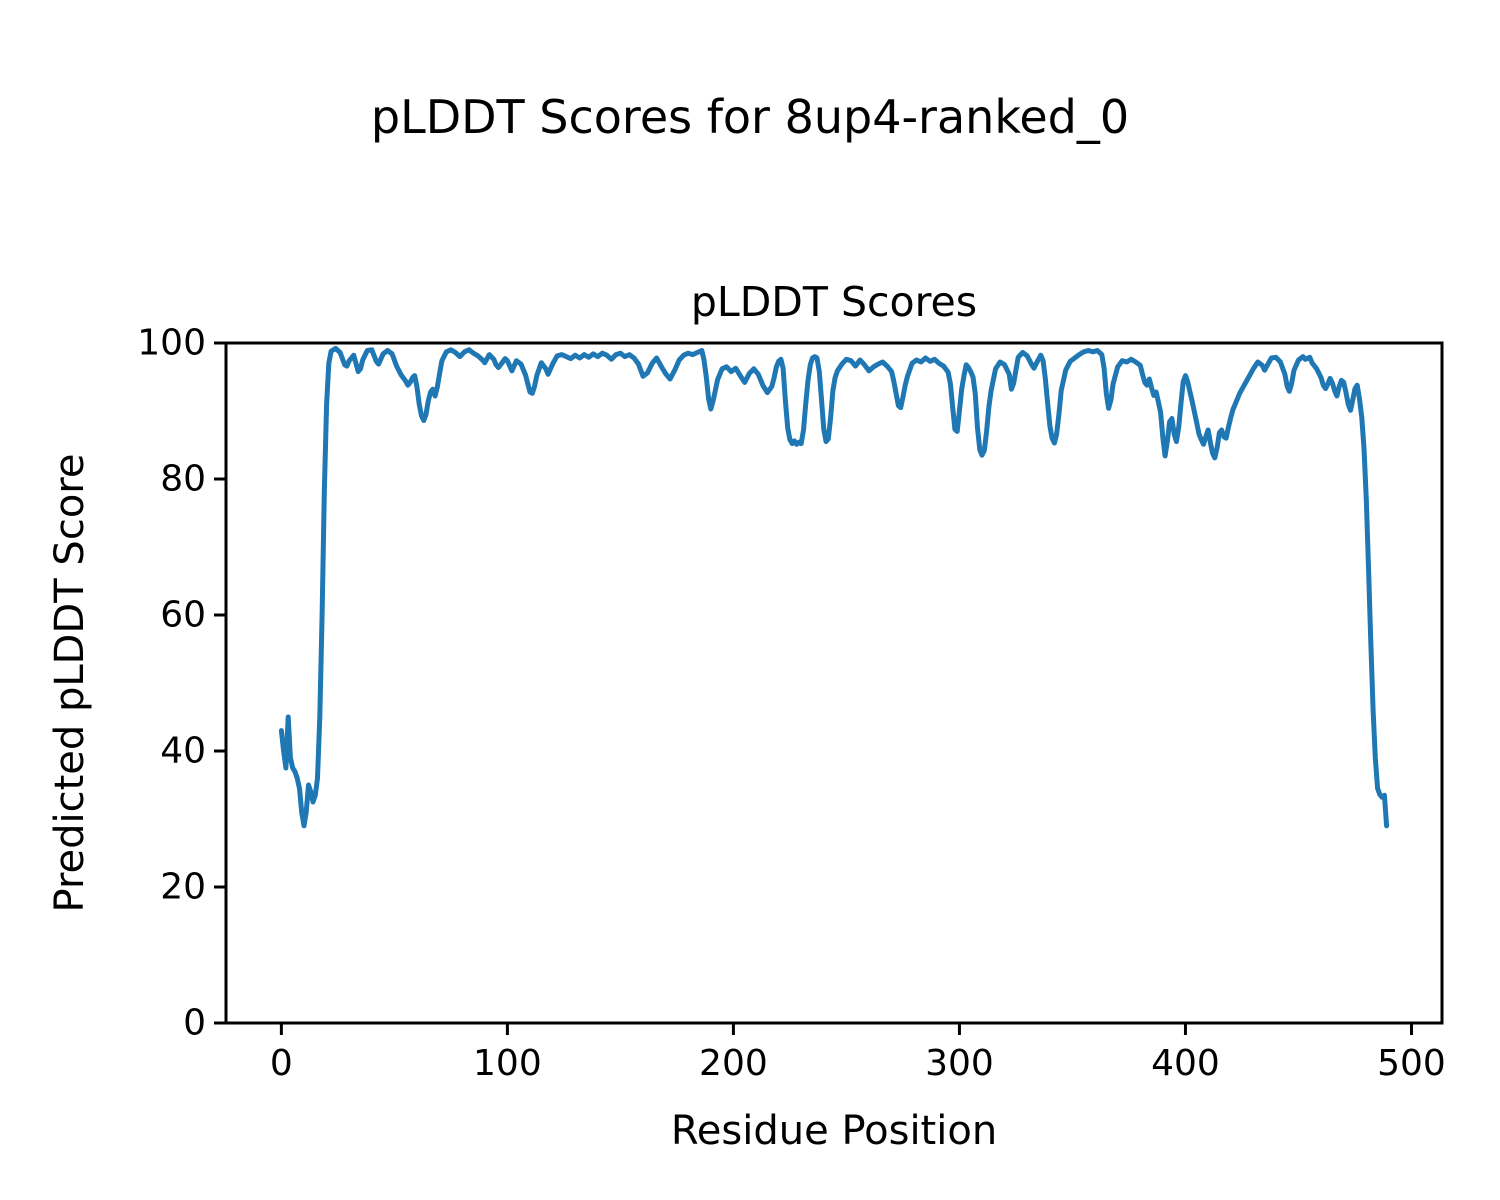 The image size is (1500, 1200). What do you see at coordinates (959, 1063) in the screenshot?
I see `x-tick-label: 300` at bounding box center [959, 1063].